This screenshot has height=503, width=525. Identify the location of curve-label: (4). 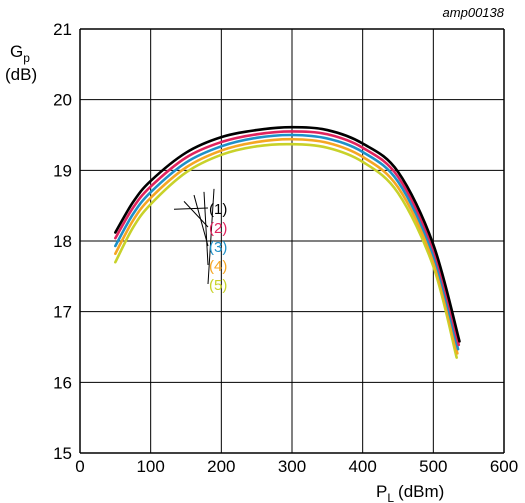
(218, 266).